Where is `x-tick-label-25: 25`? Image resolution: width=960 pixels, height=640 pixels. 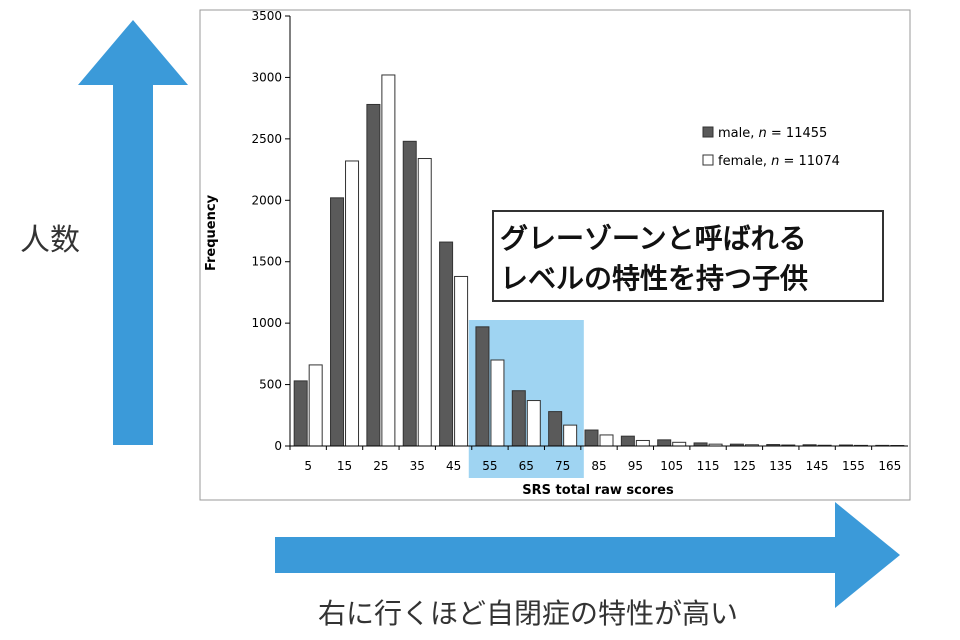
x-tick-label-25: 25 is located at coordinates (380, 466).